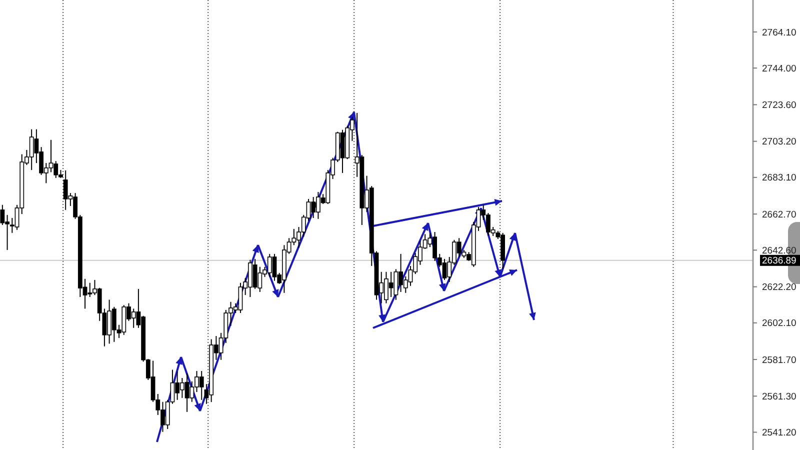 The image size is (800, 450). I want to click on y-tick-label: 2662.70, so click(779, 214).